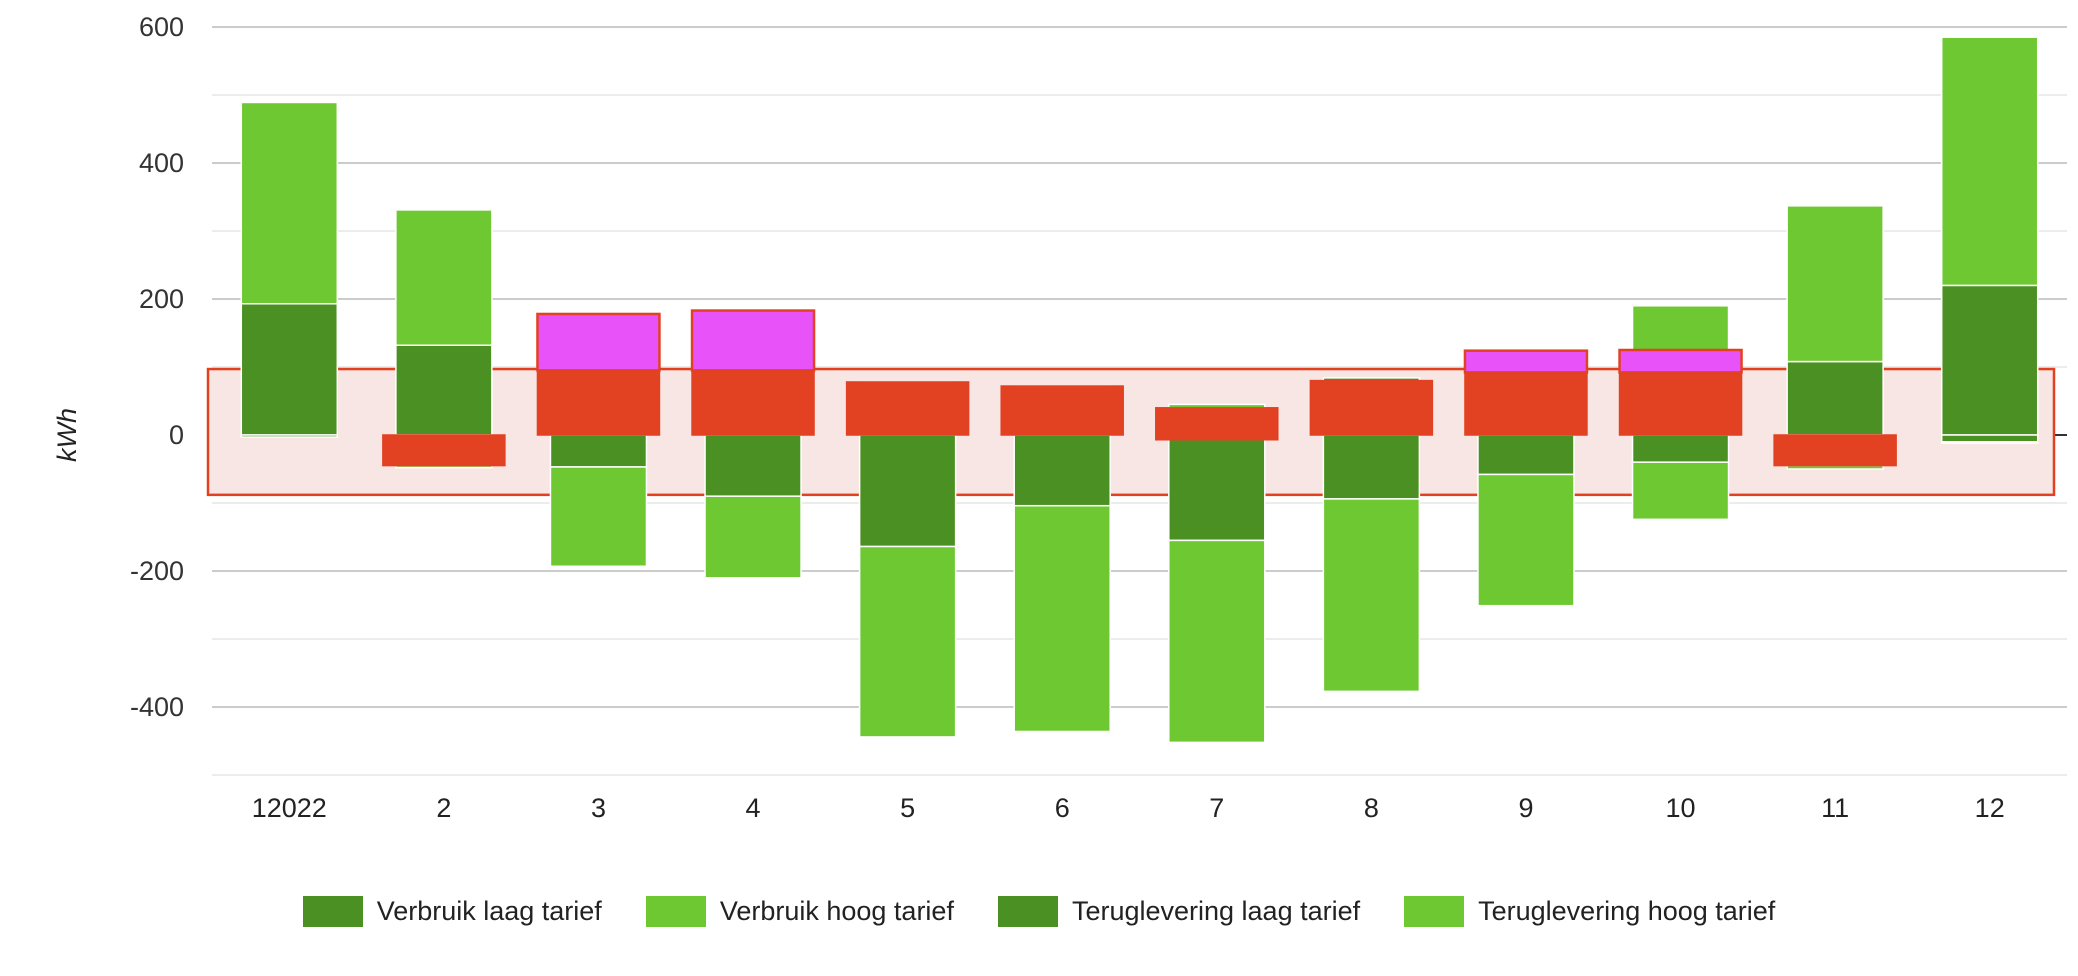 This screenshot has width=2078, height=976. Describe the element at coordinates (1139, 388) in the screenshot. I see `annotation-overlays` at that location.